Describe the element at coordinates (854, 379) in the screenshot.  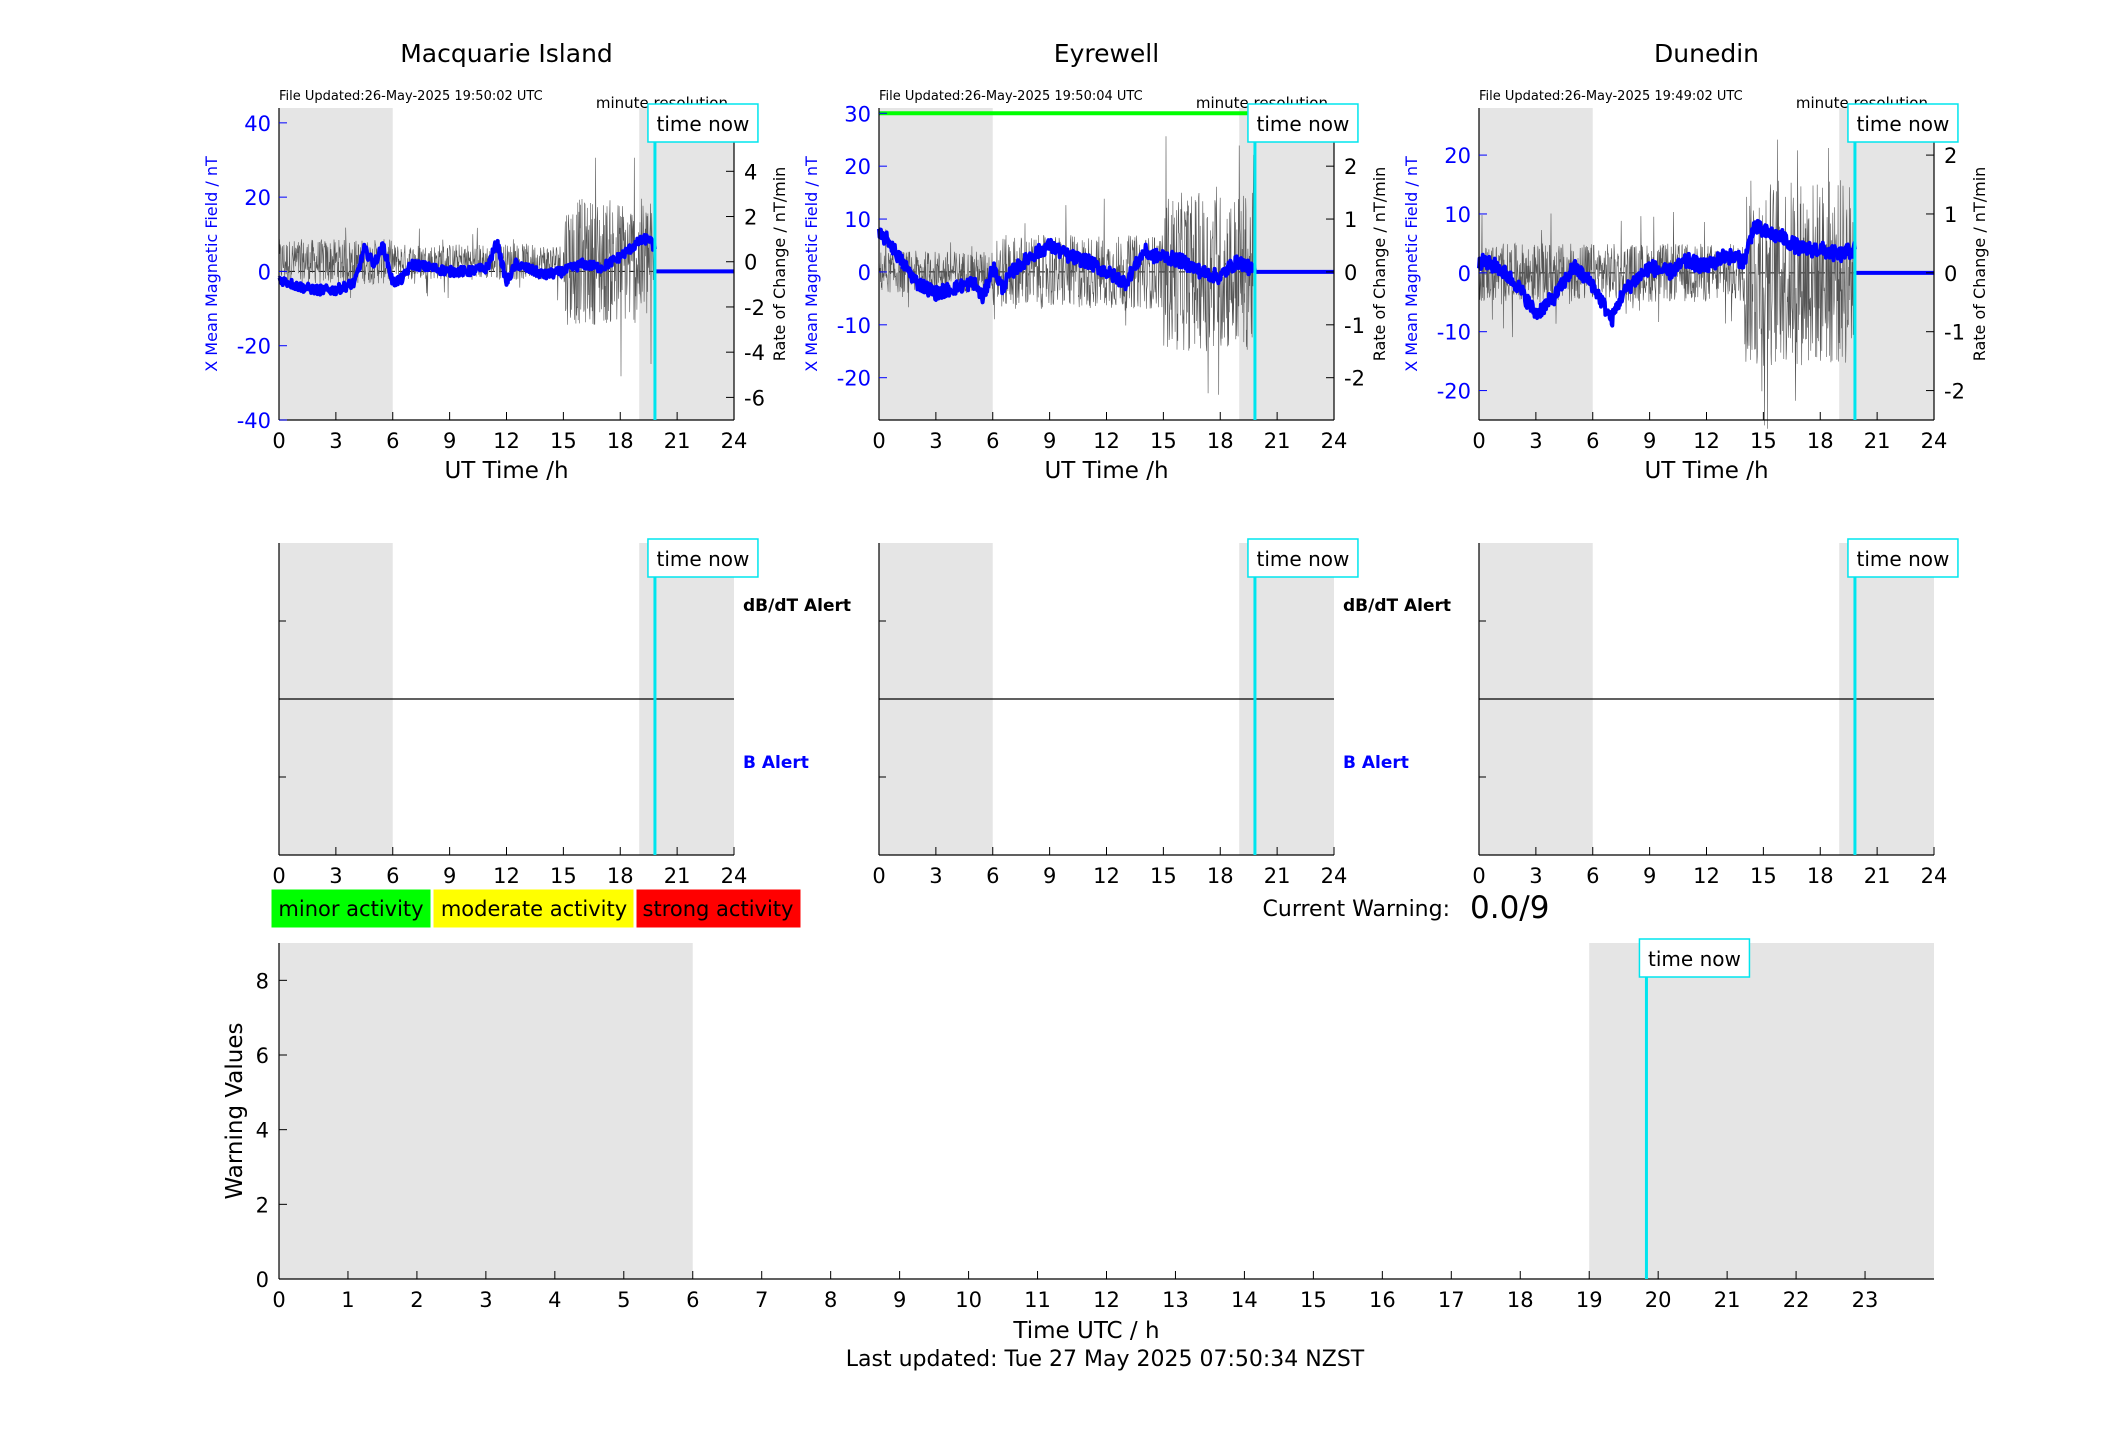
I see `panel-eyrewell-ytick-label--20: -20` at that location.